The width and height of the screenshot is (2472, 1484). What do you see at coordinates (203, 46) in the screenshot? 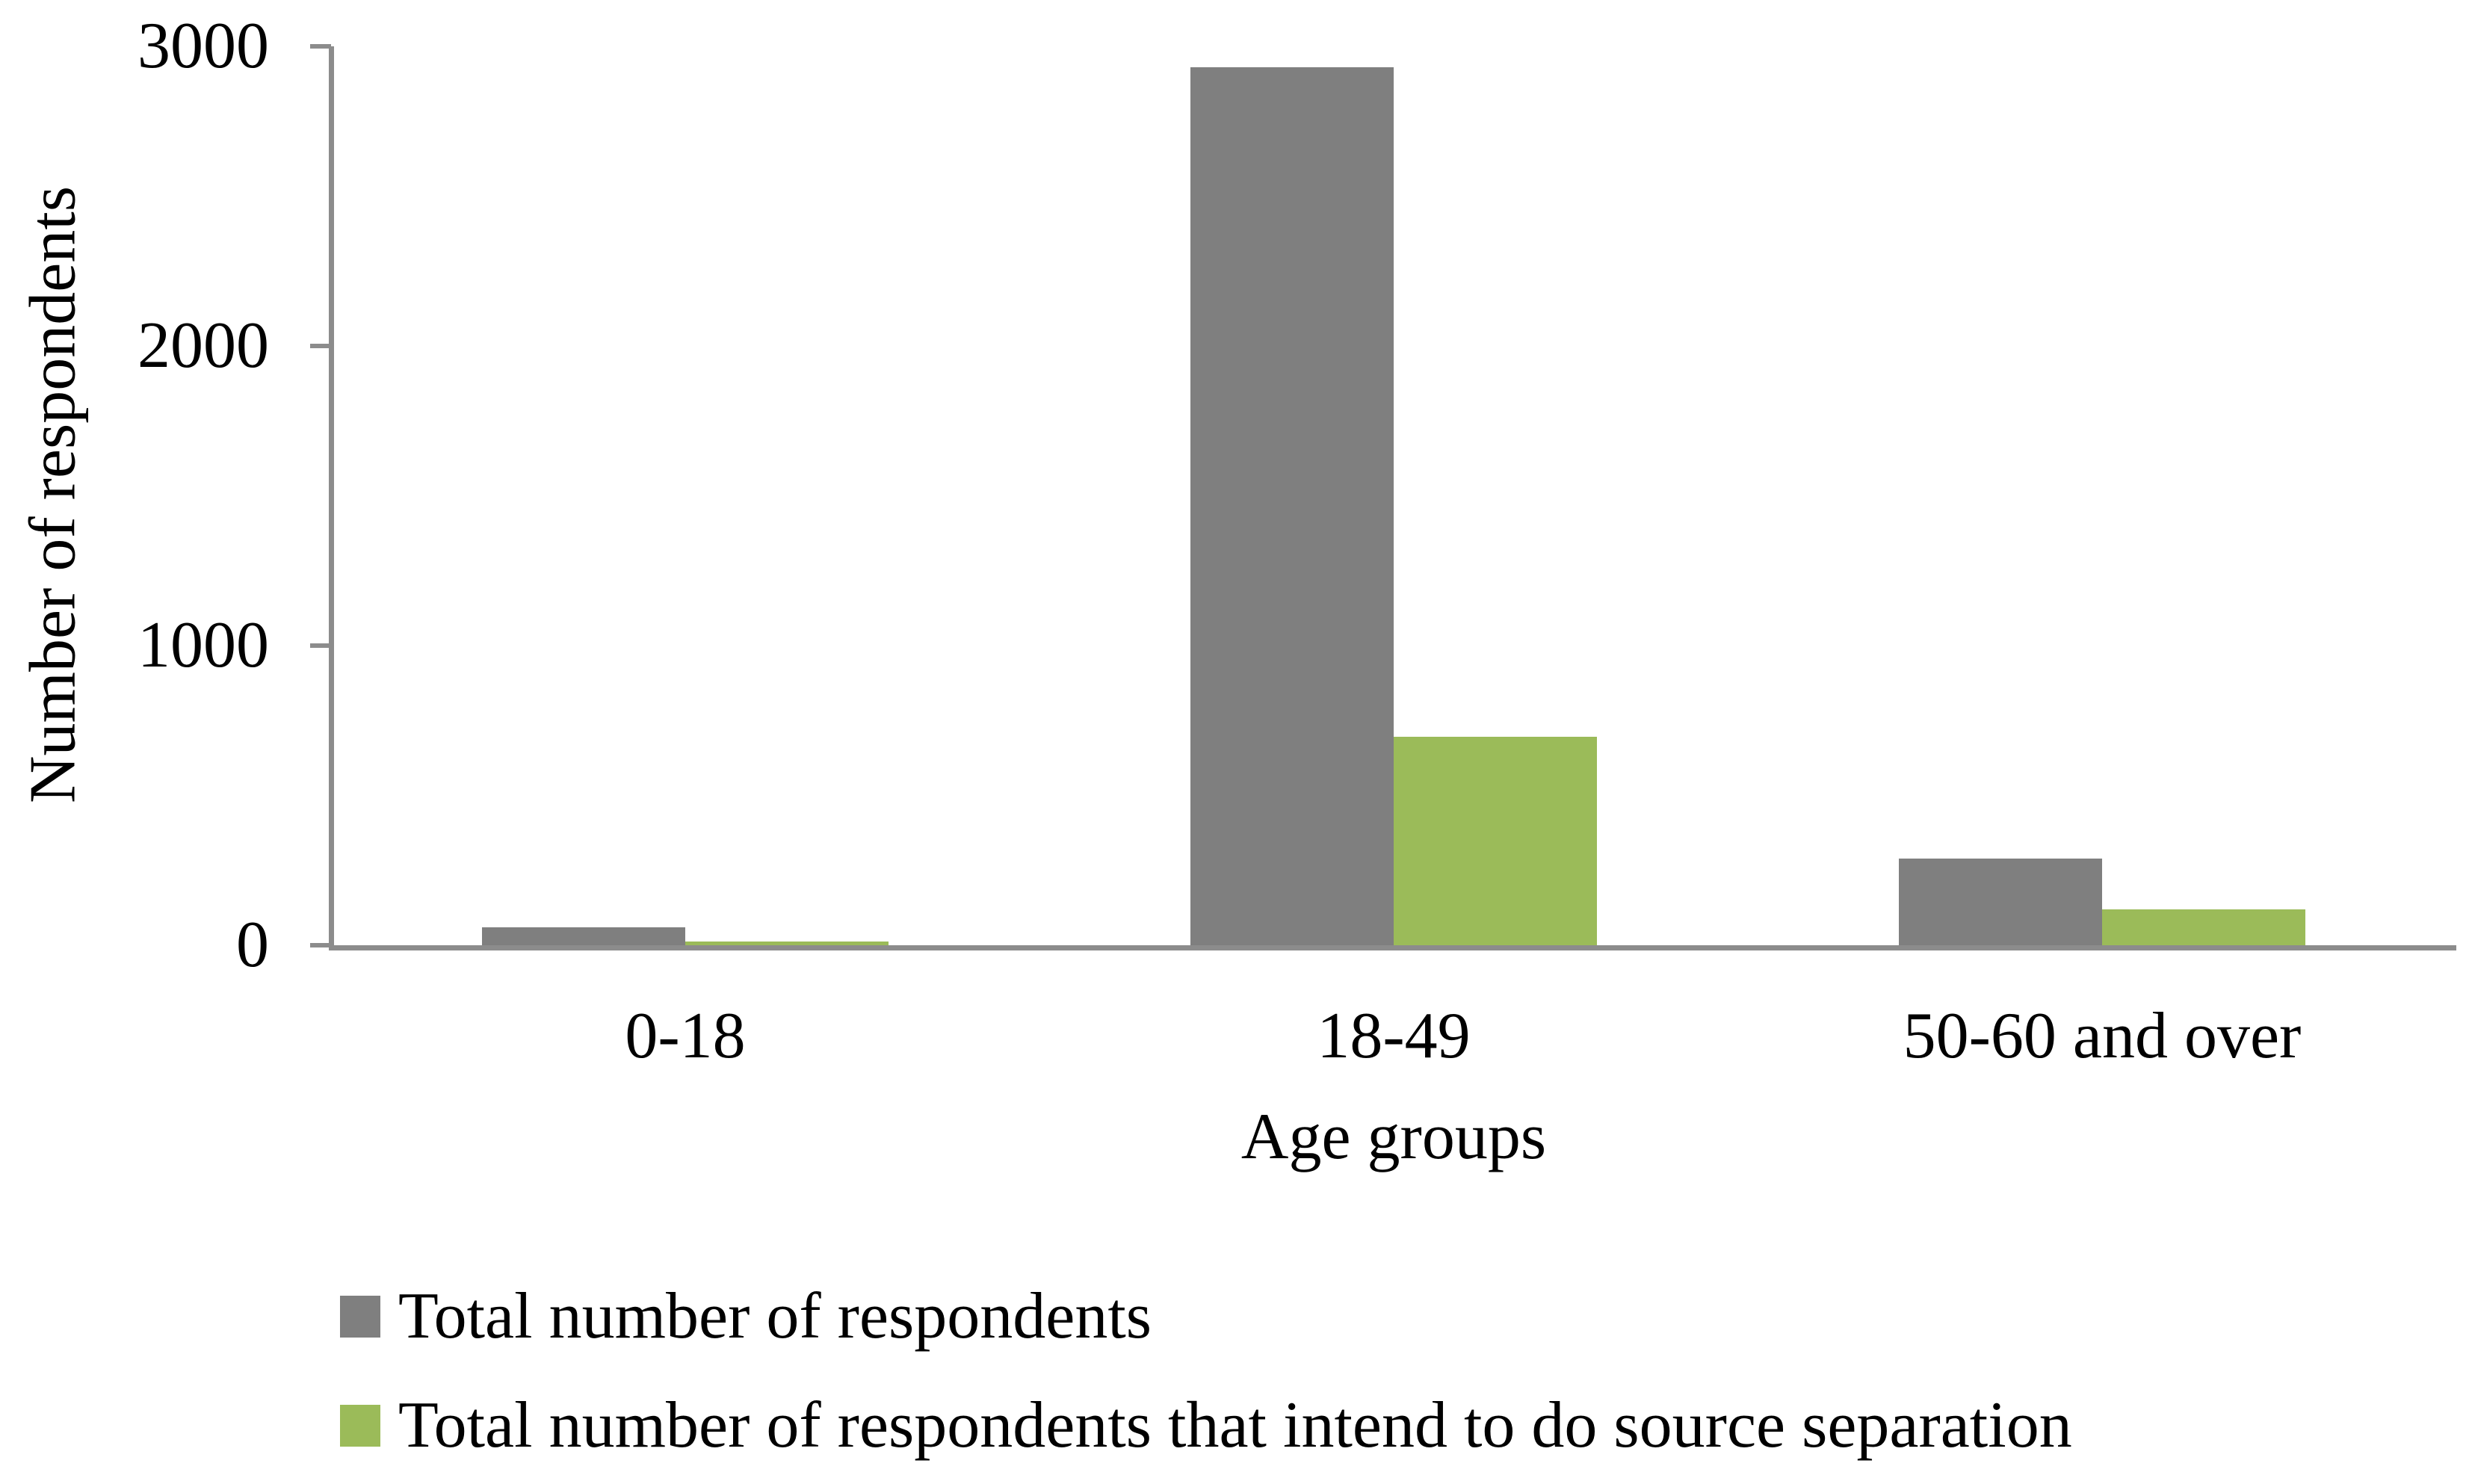
I see `y-tick-label: 3000` at bounding box center [203, 46].